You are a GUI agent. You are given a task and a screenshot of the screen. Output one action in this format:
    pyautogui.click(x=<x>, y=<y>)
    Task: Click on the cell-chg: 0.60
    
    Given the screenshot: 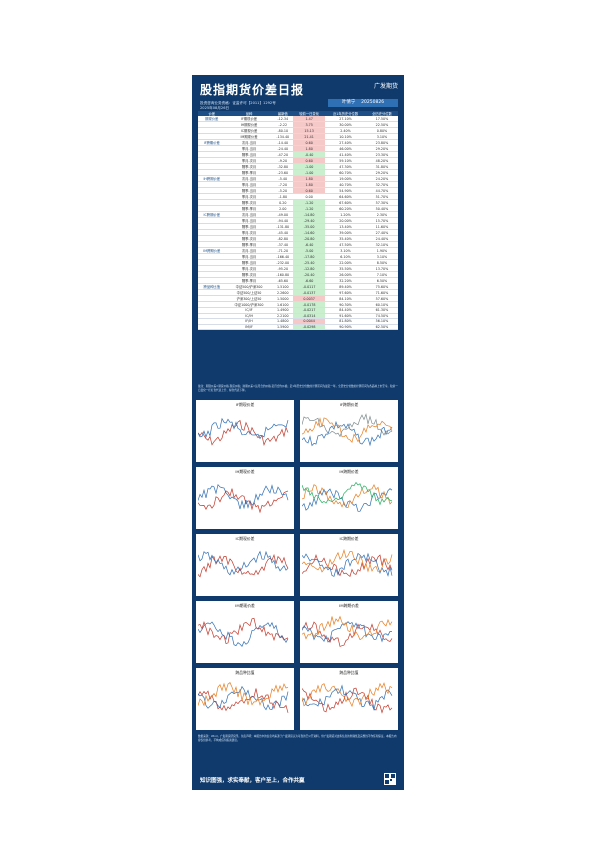 What is the action you would take?
    pyautogui.click(x=309, y=142)
    